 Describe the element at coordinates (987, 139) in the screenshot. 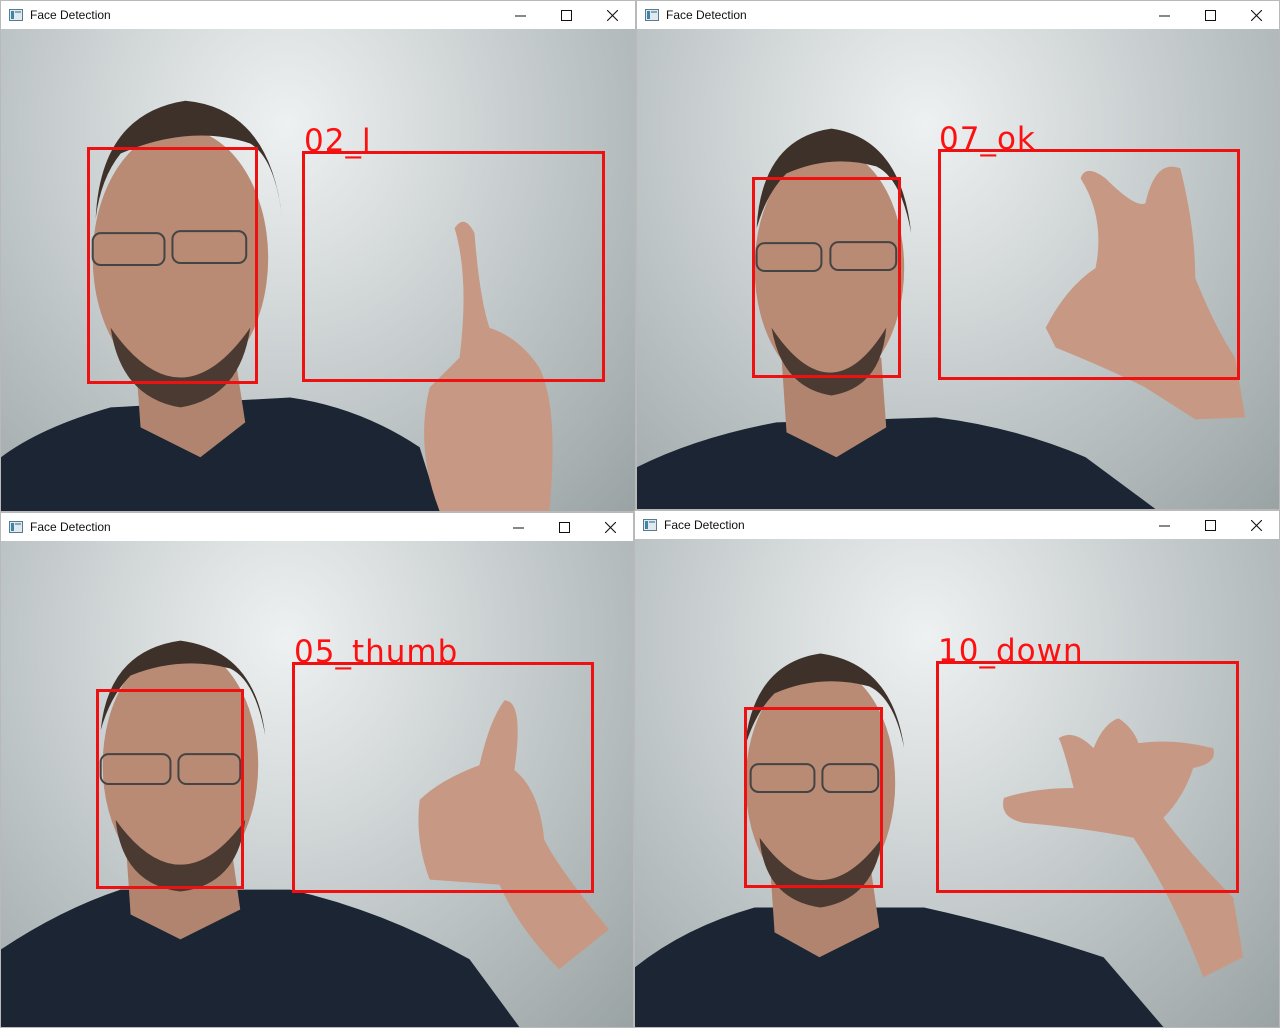

I see `gesture-label: 07_ok` at that location.